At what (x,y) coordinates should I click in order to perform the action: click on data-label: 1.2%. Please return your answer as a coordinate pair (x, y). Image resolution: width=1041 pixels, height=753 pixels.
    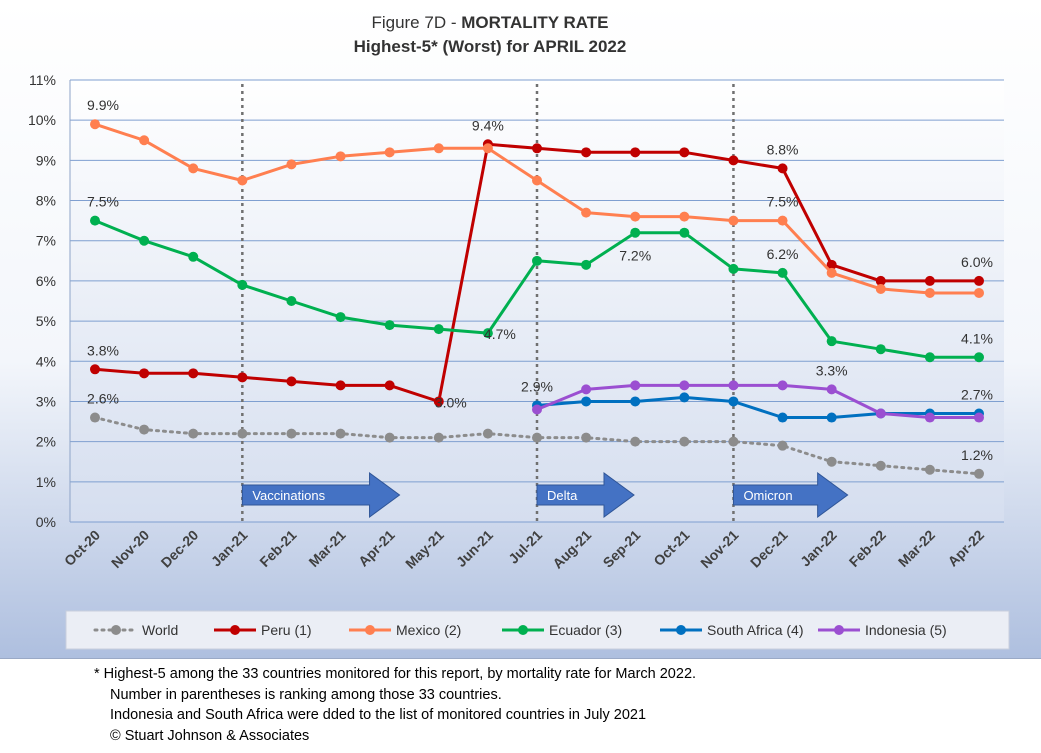
    Looking at the image, I should click on (977, 455).